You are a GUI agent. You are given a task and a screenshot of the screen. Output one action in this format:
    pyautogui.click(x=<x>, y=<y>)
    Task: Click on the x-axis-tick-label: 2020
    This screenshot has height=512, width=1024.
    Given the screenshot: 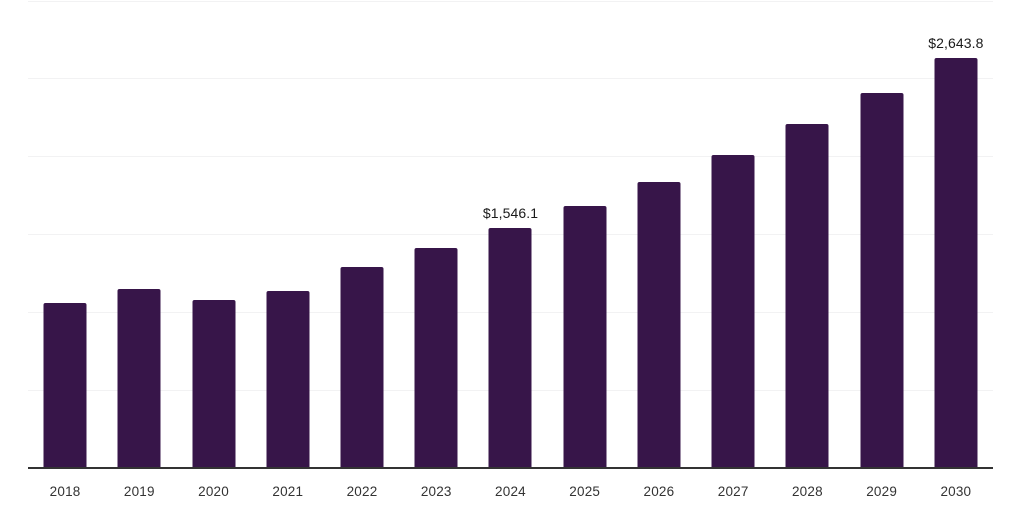 What is the action you would take?
    pyautogui.click(x=213, y=491)
    